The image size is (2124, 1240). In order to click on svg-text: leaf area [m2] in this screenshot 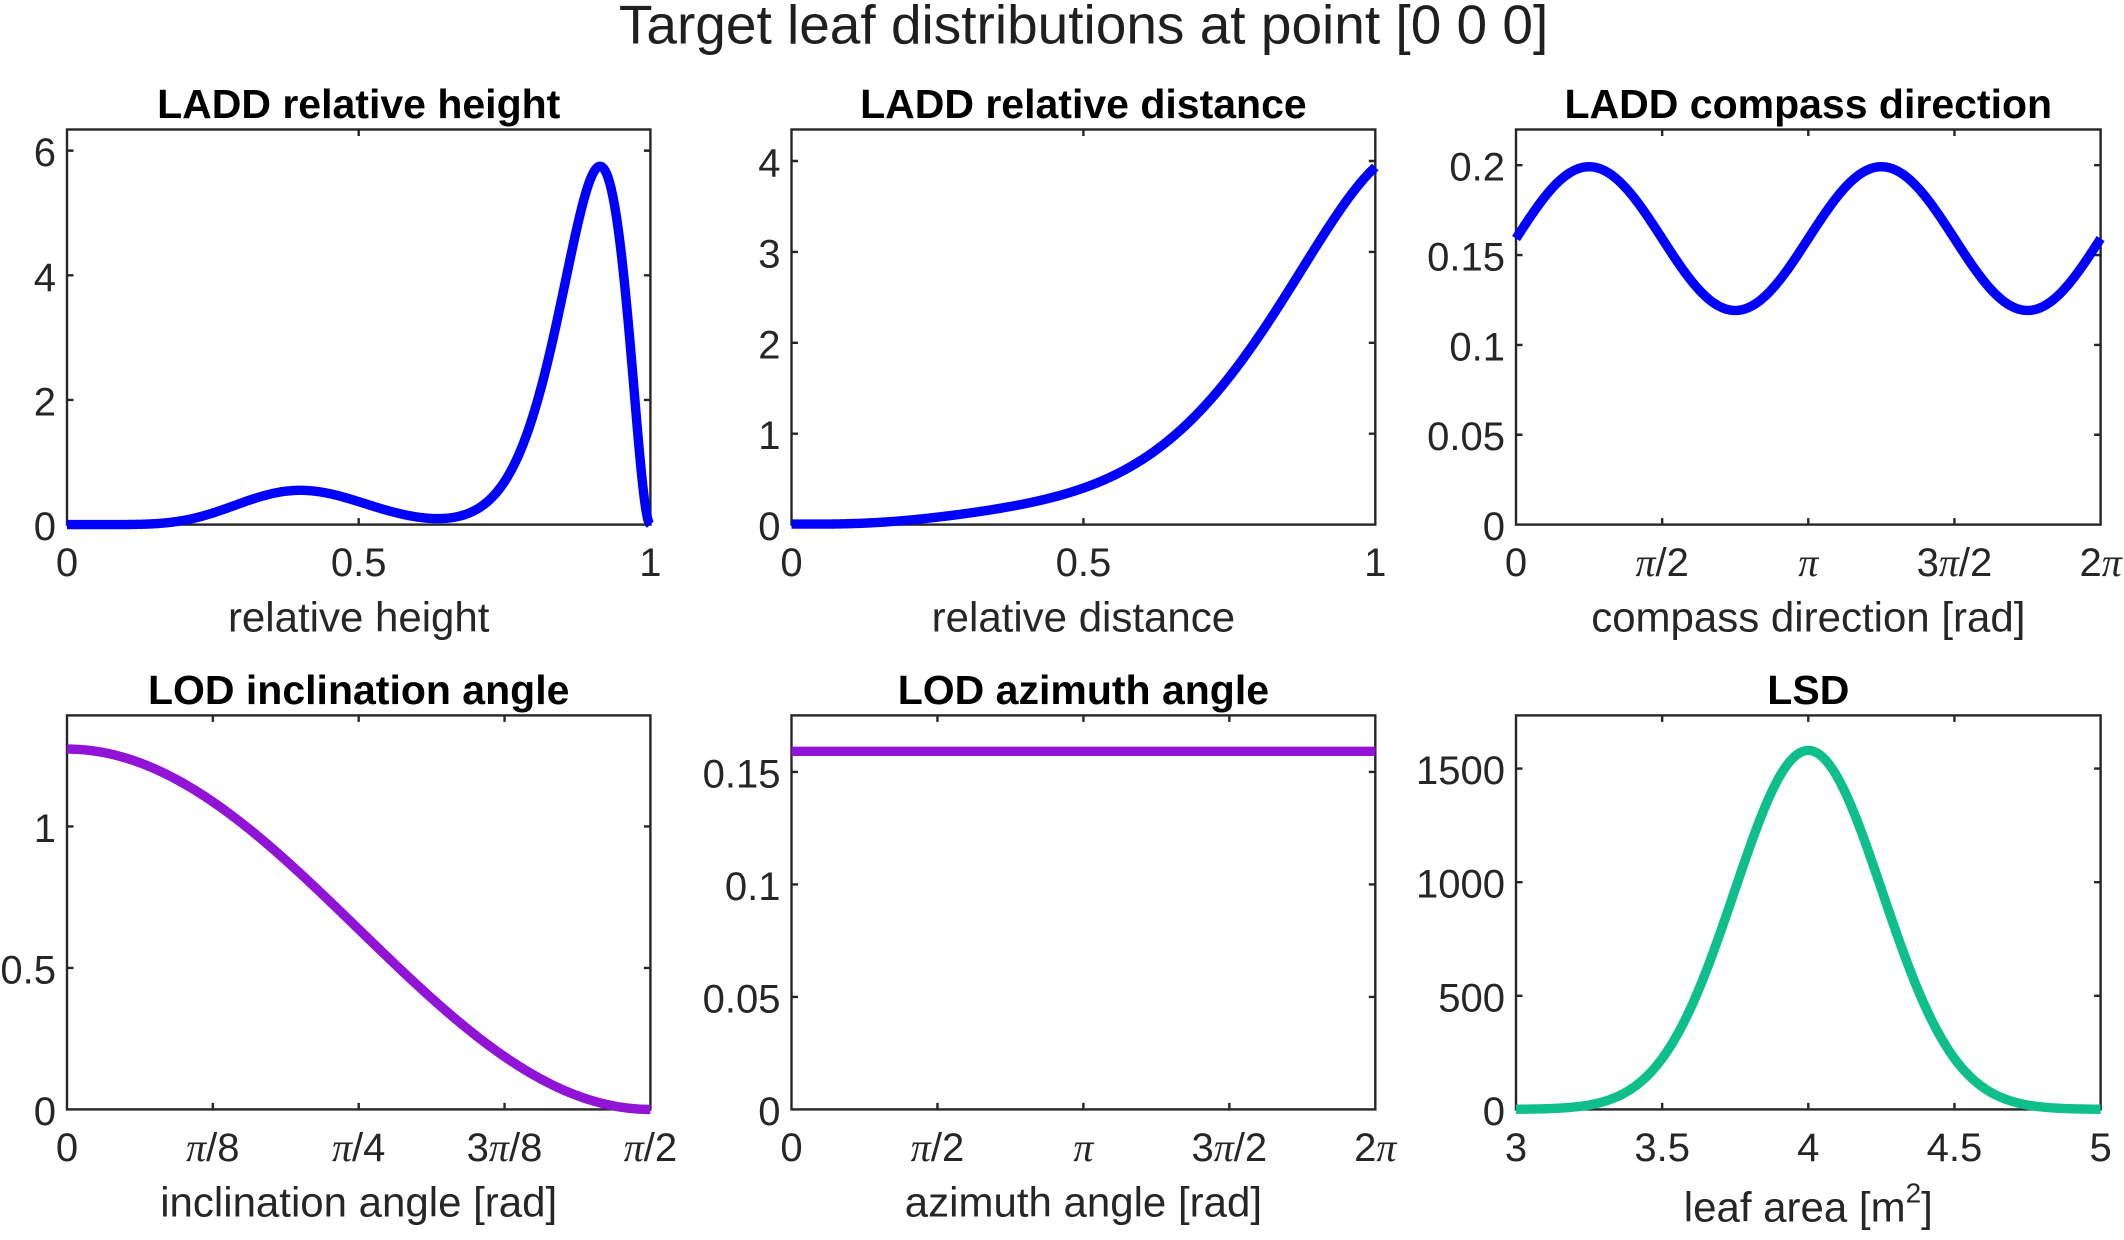, I will do `click(1808, 1203)`.